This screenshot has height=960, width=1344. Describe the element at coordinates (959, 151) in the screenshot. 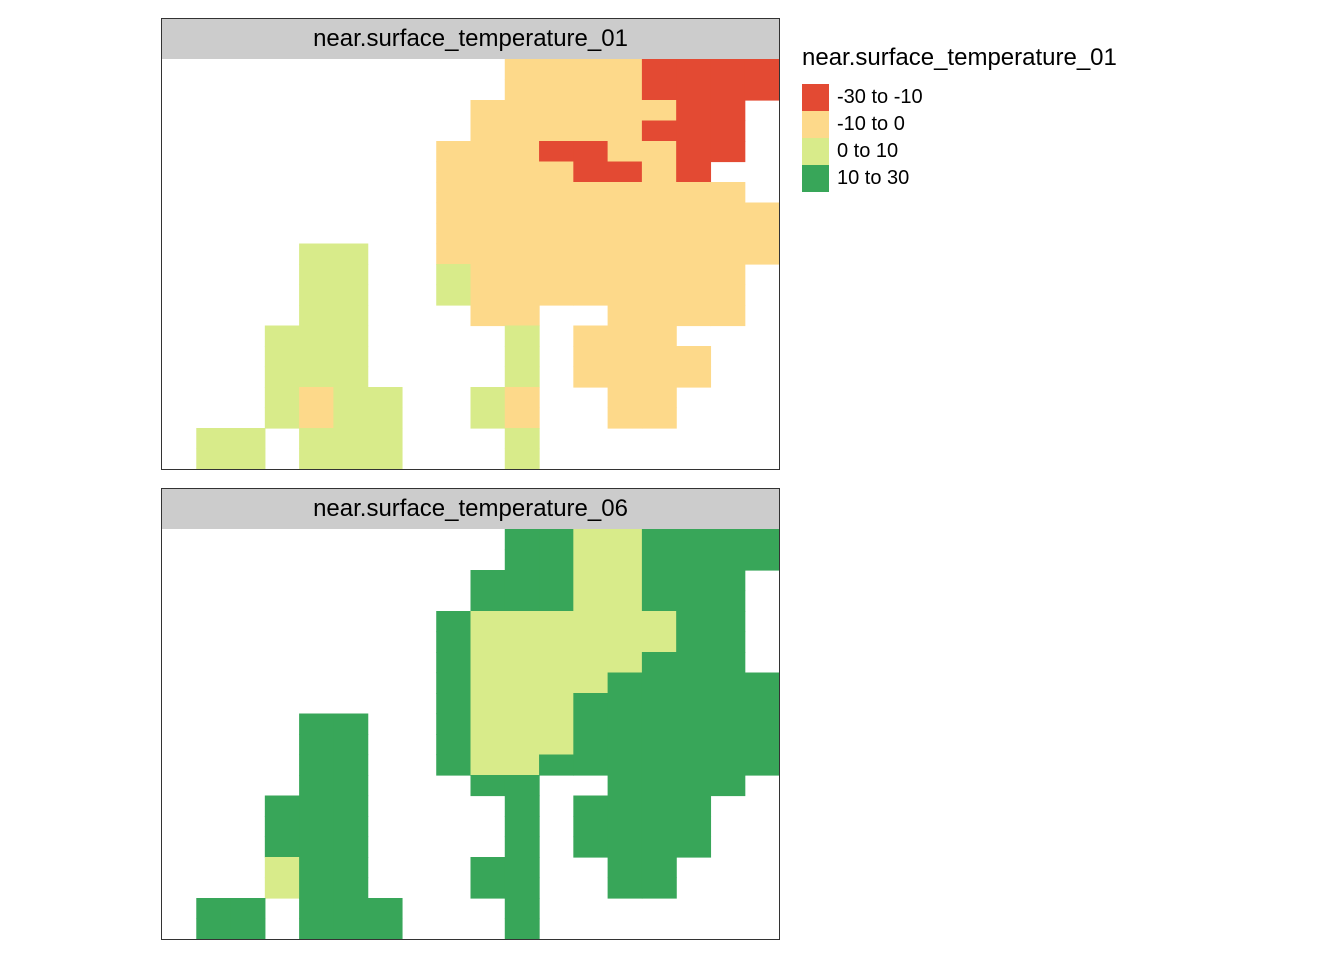

I see `legend-item-0-to-10: 0 to 10` at that location.